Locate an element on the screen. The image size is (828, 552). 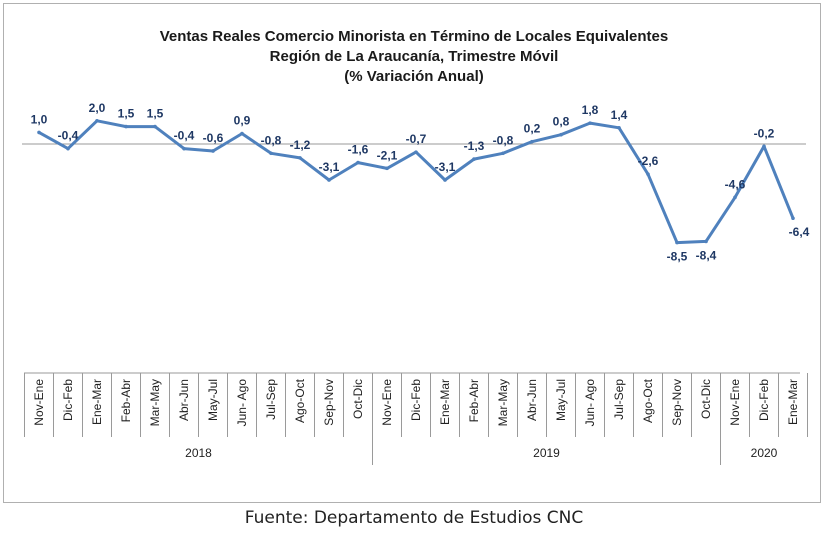
data-label: -0,6 is located at coordinates (213, 138).